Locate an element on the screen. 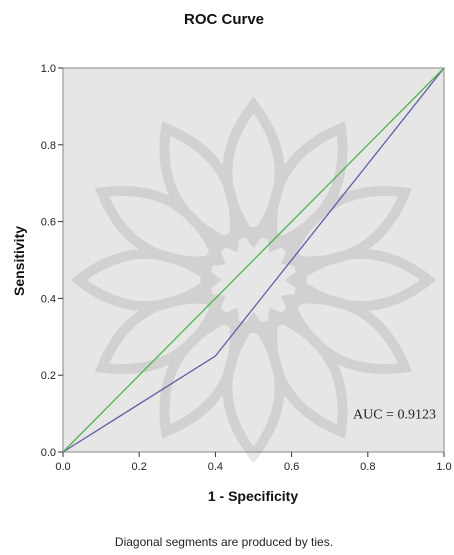 This screenshot has height=555, width=454. x-tick-label: 0.8 is located at coordinates (367, 467).